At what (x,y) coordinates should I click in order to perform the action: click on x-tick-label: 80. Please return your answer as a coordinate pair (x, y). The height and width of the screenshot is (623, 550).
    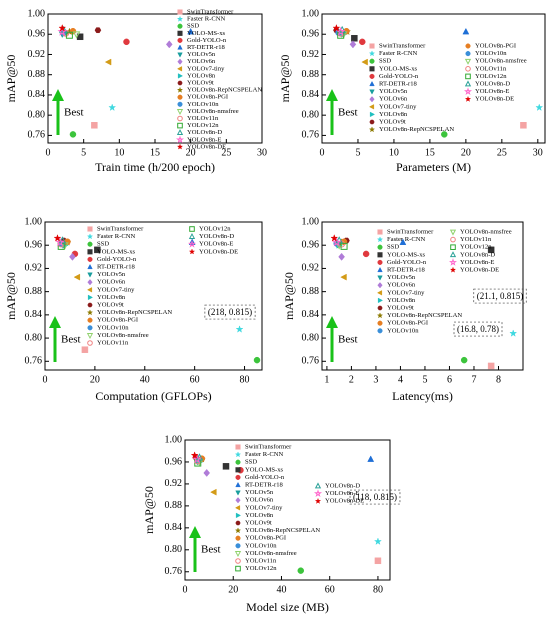
    Looking at the image, I should click on (378, 589).